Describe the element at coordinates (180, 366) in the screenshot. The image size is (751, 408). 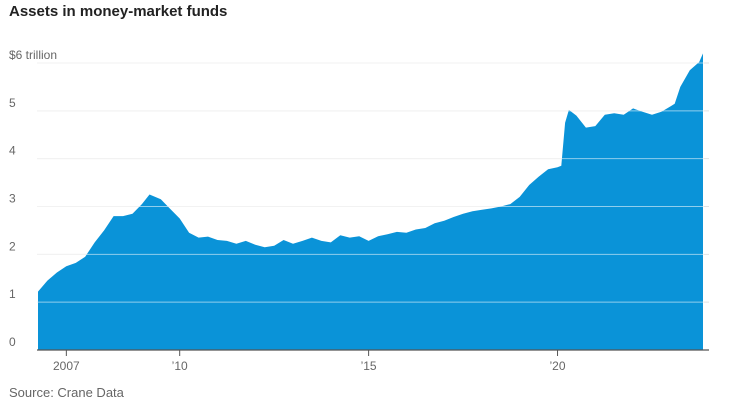
I see `x-tick-label: ’10` at that location.